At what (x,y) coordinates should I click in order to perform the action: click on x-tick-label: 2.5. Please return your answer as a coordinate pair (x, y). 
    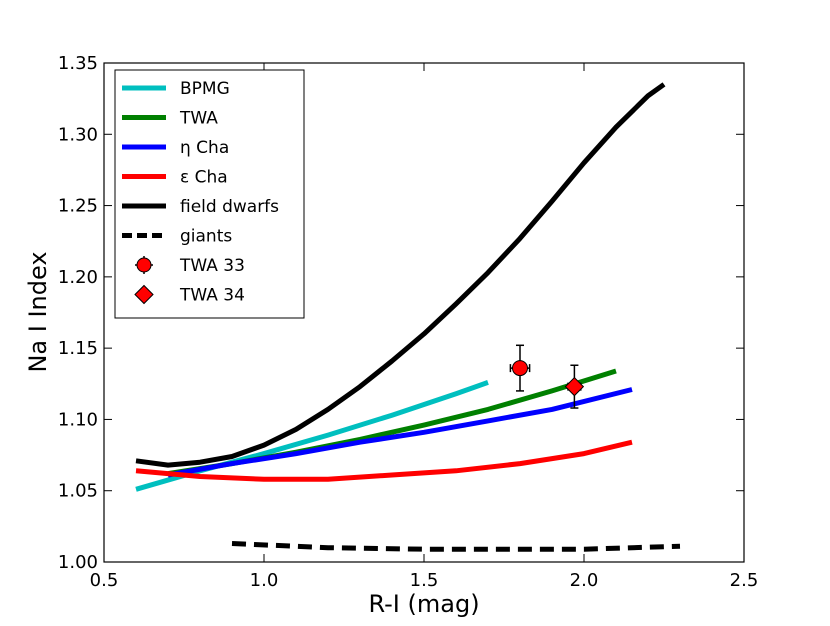
    Looking at the image, I should click on (744, 580).